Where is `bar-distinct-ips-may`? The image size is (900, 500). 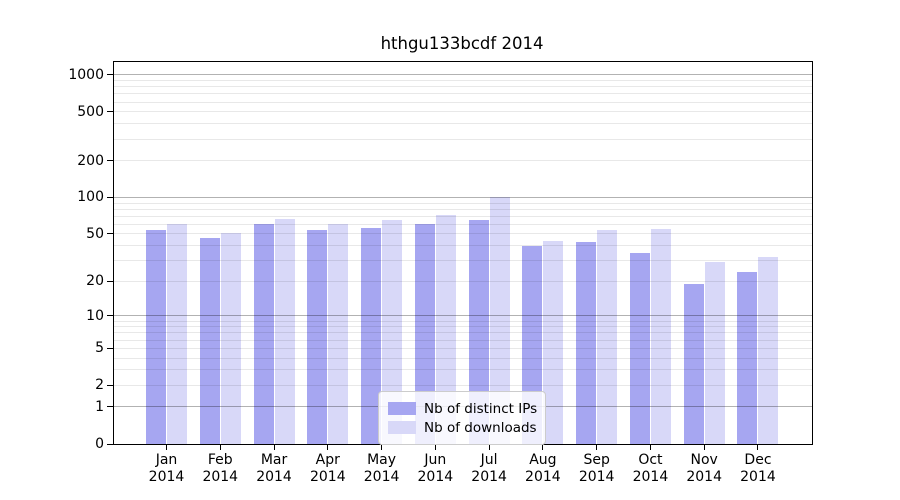 bar-distinct-ips-may is located at coordinates (371, 336).